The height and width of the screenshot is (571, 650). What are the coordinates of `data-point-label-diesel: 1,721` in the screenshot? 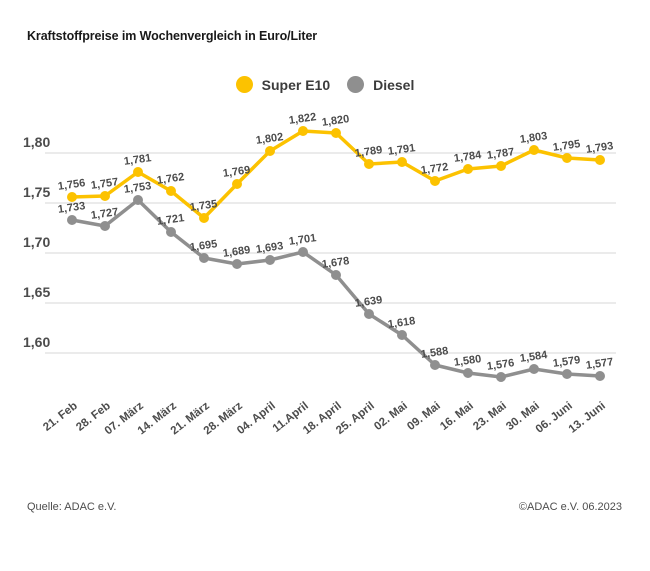 It's located at (170, 220).